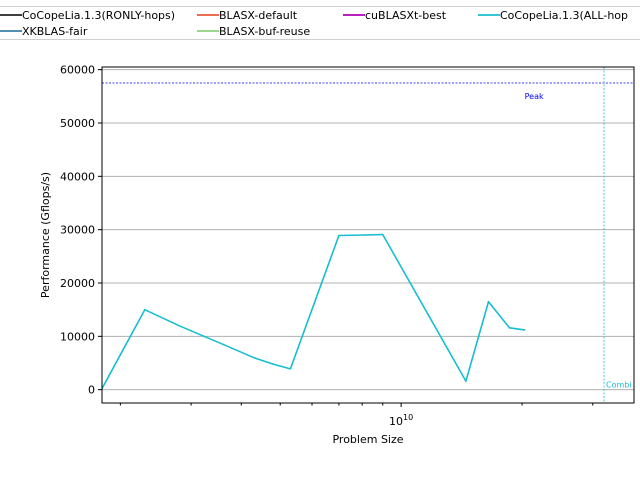  What do you see at coordinates (564, 15) in the screenshot?
I see `legend-label: CoCopeLia.1.3(ALL-hop` at bounding box center [564, 15].